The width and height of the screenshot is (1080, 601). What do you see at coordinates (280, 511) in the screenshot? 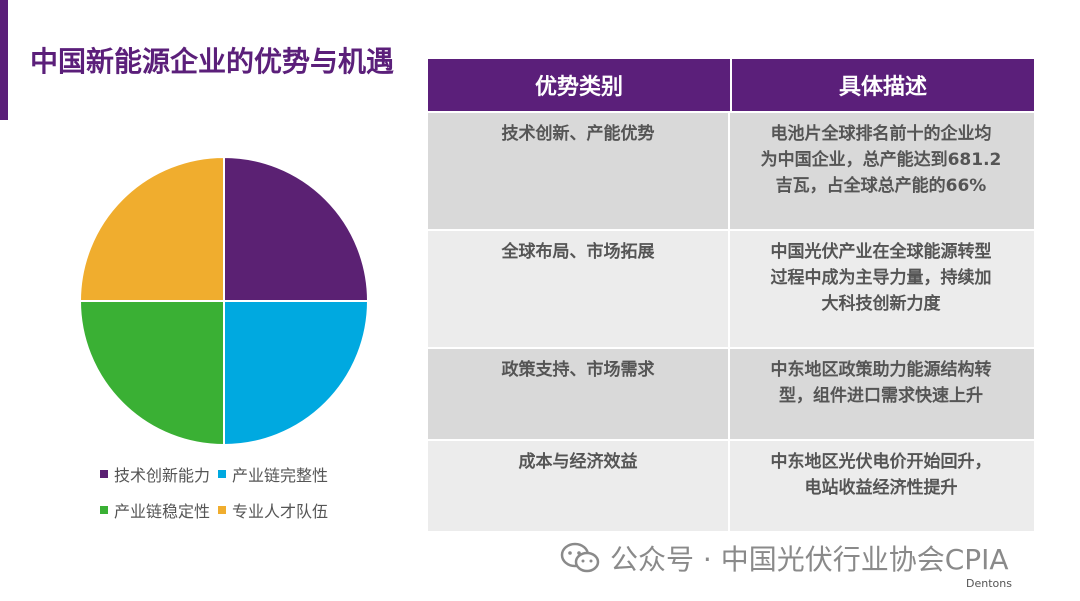
I see `legend-label: 专业人才队伍` at bounding box center [280, 511].